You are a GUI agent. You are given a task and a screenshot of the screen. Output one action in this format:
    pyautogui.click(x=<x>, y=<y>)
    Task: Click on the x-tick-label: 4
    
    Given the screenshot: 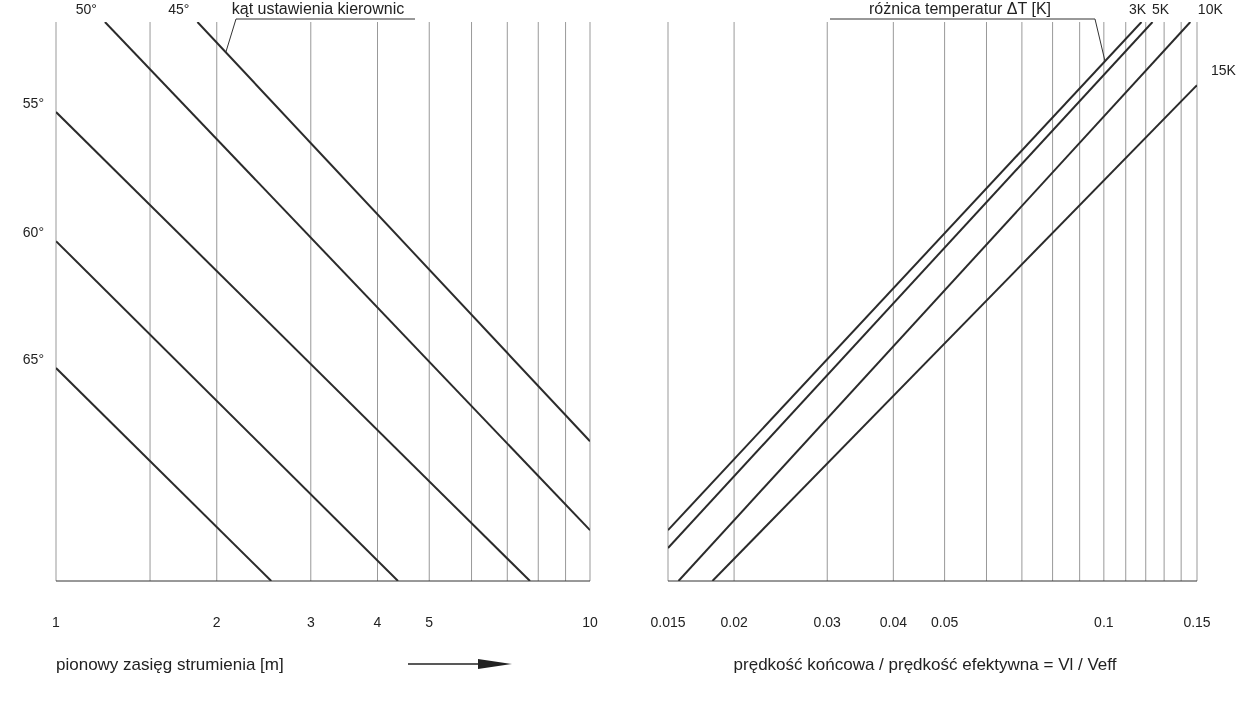 What is the action you would take?
    pyautogui.click(x=377, y=622)
    